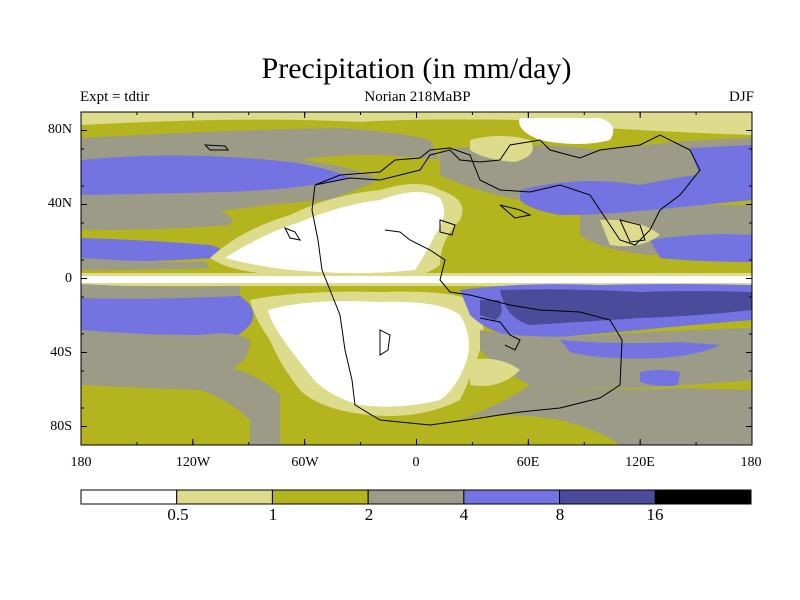  I want to click on south-east-grey, so click(616, 358).